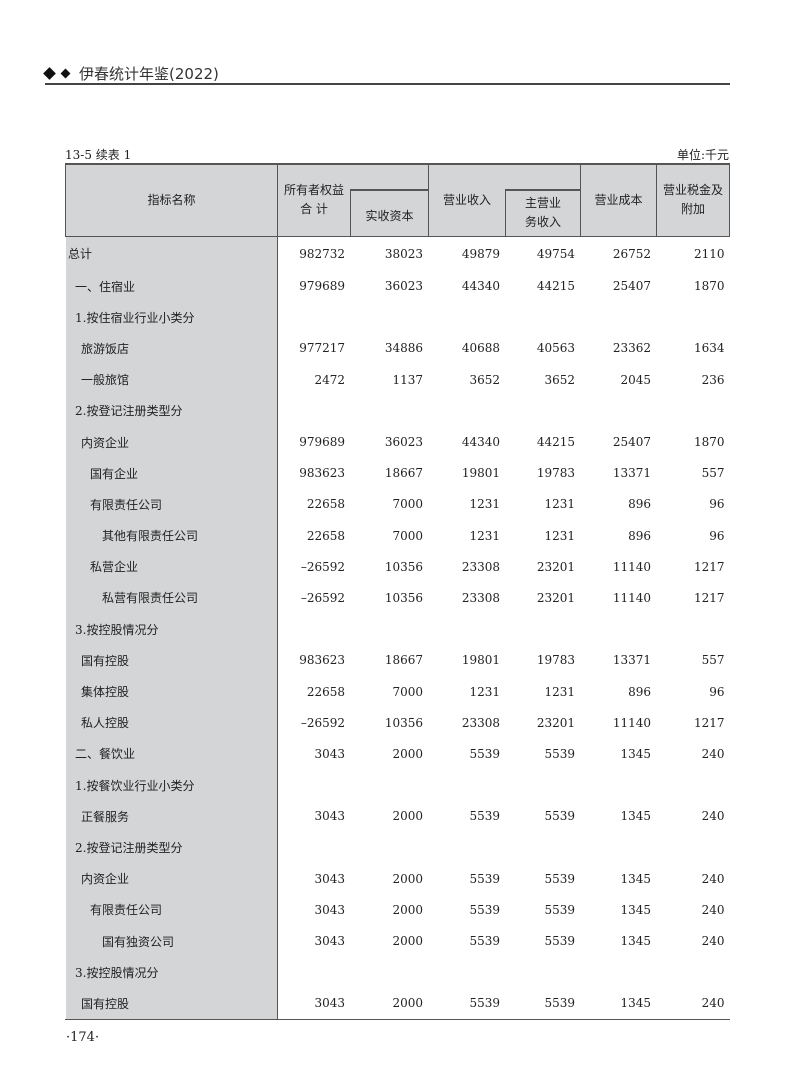 This screenshot has width=793, height=1077. What do you see at coordinates (618, 442) in the screenshot?
I see `cell-value: 25407` at bounding box center [618, 442].